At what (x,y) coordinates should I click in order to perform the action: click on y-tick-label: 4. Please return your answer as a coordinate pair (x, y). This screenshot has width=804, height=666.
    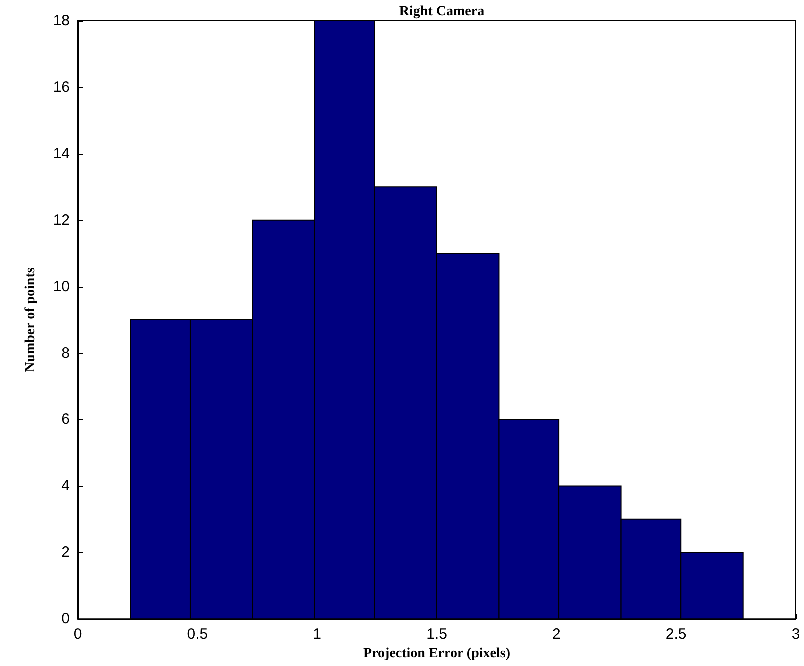
    Looking at the image, I should click on (66, 486).